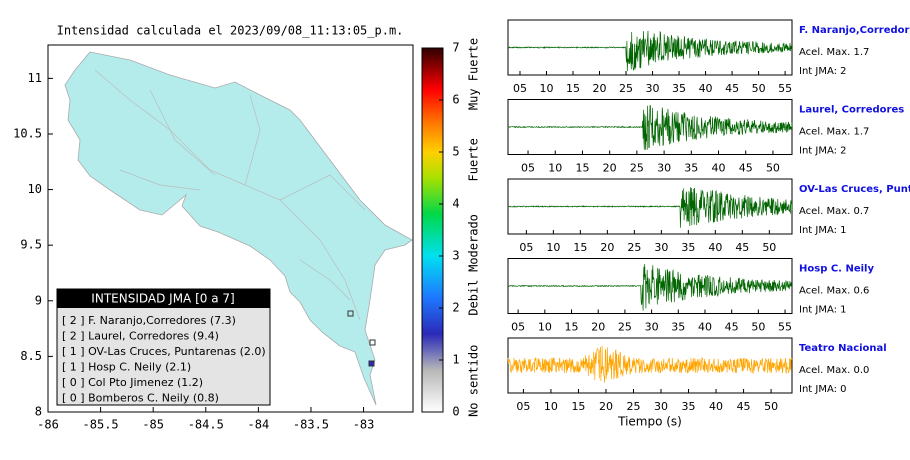  I want to click on station-name: Hosp C. Neily, so click(836, 269).